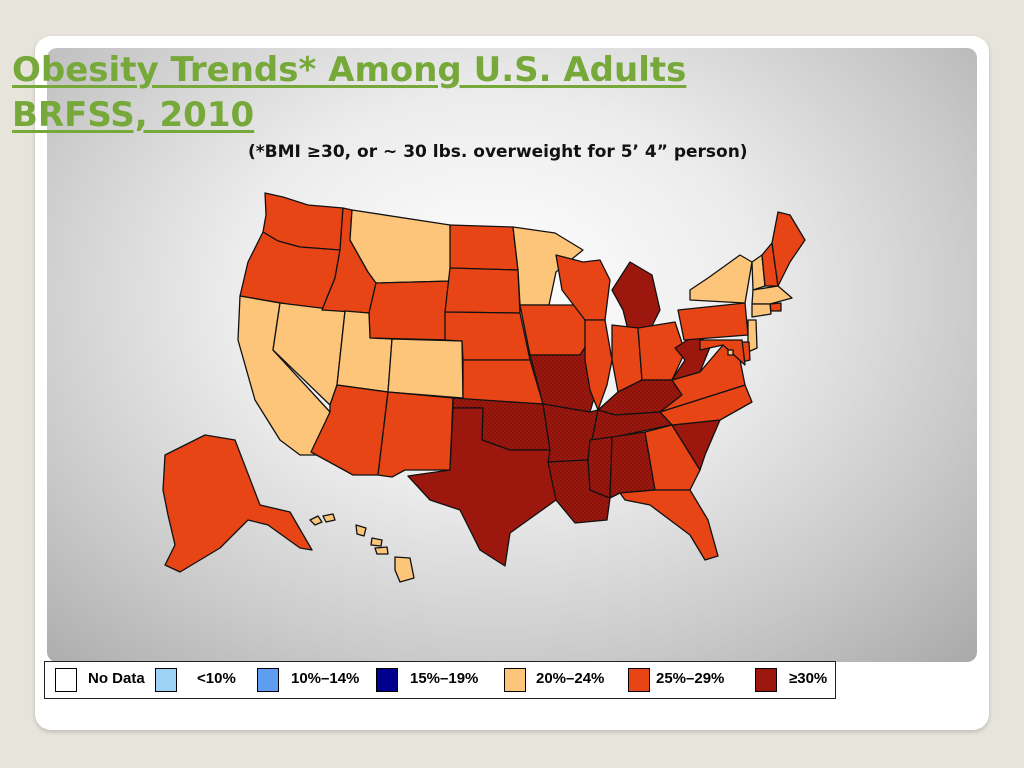 This screenshot has width=1024, height=768. Describe the element at coordinates (690, 678) in the screenshot. I see `legend-label-25-29: 25%–29%` at that location.